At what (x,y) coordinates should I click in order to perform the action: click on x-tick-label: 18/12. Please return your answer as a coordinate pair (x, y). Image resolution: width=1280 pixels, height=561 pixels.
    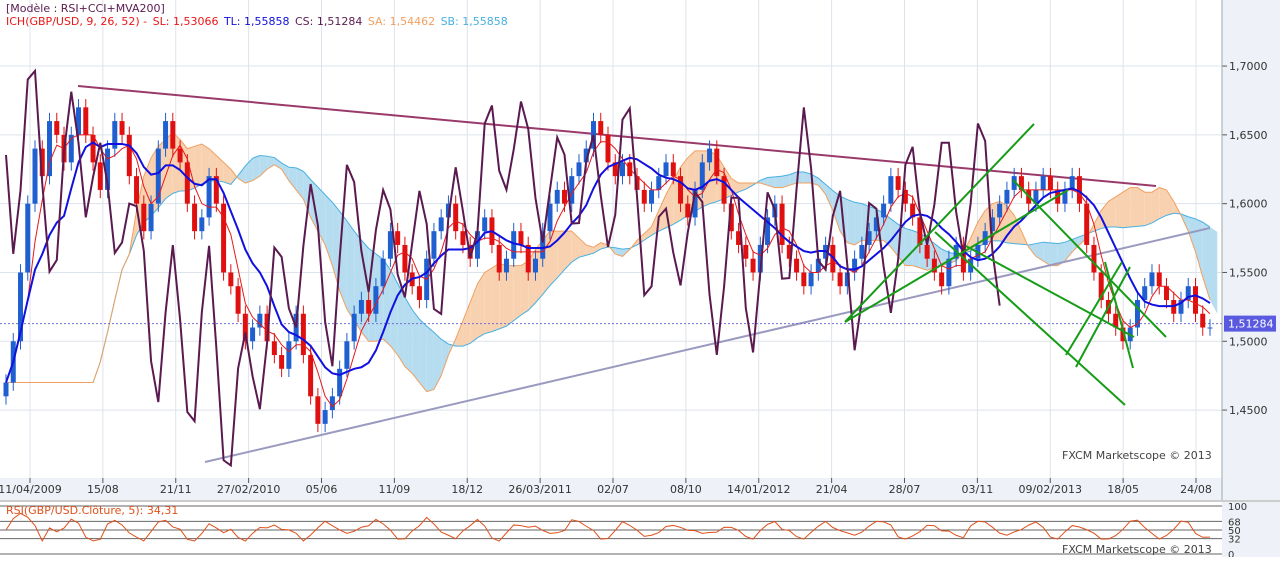
    Looking at the image, I should click on (467, 489).